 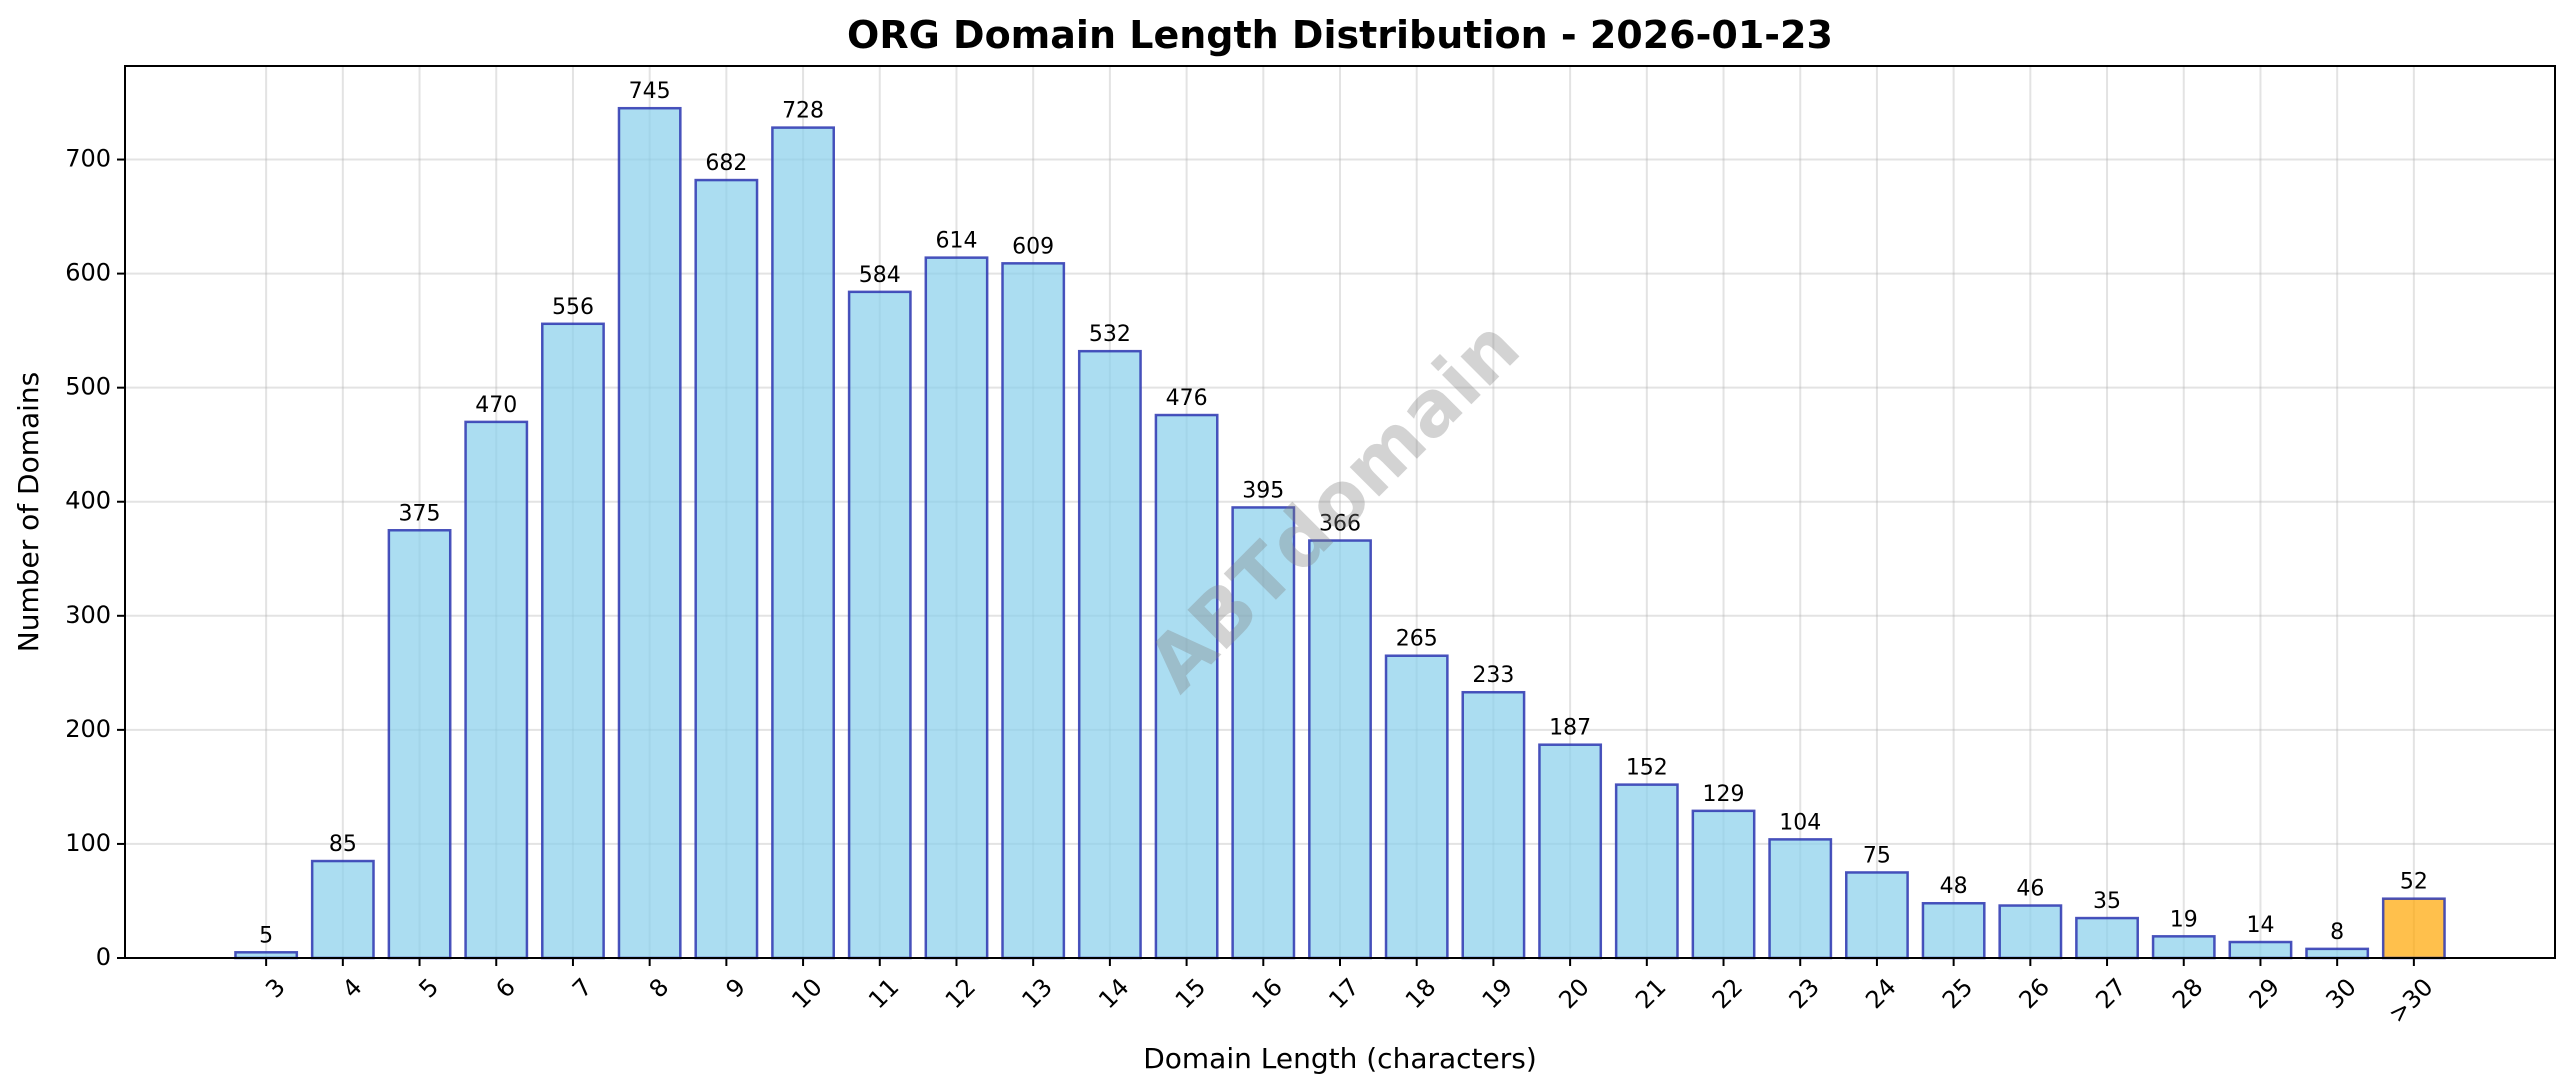 I want to click on x-tick-label: 10, so click(x=806, y=993).